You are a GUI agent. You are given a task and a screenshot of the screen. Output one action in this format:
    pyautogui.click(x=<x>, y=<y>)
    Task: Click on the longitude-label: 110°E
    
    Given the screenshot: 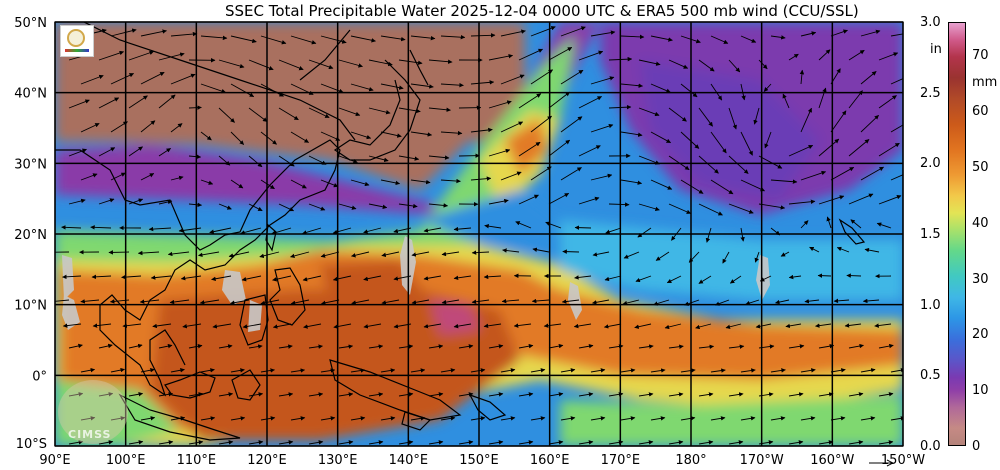 What is the action you would take?
    pyautogui.click(x=197, y=460)
    